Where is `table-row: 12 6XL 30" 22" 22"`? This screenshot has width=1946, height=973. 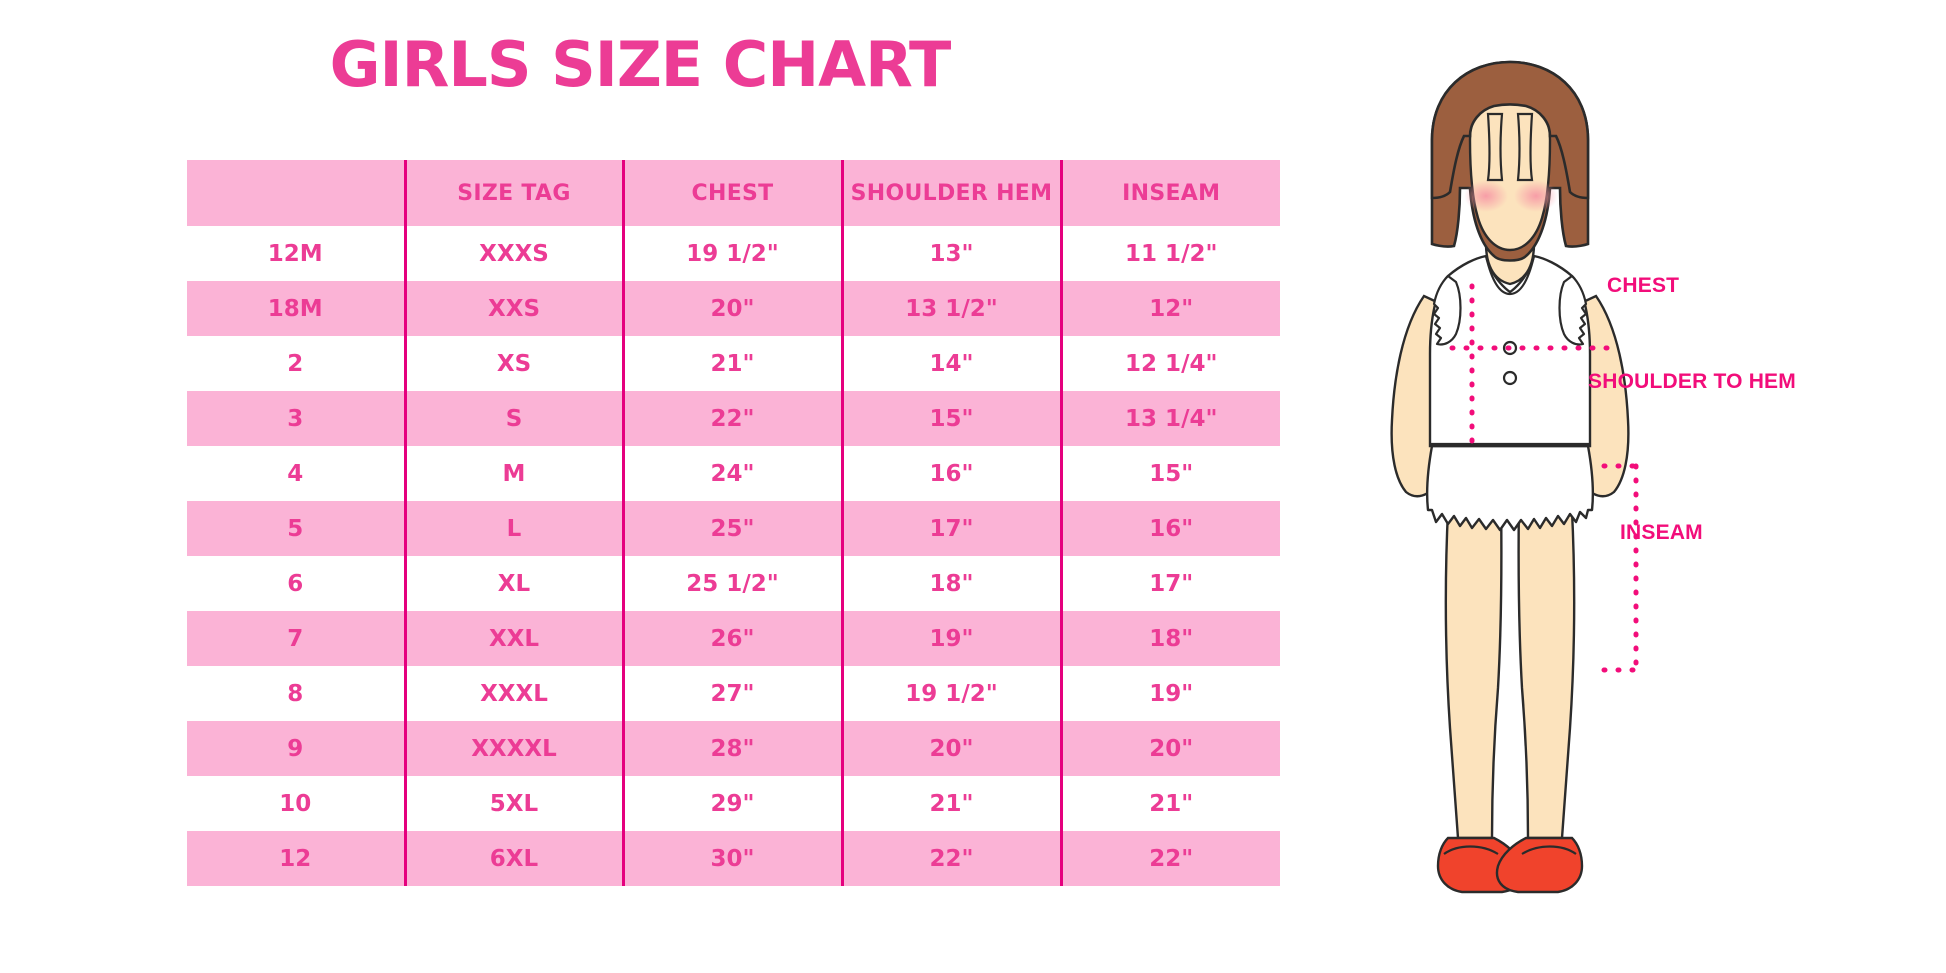 table-row: 12 6XL 30" 22" 22" is located at coordinates (733, 858).